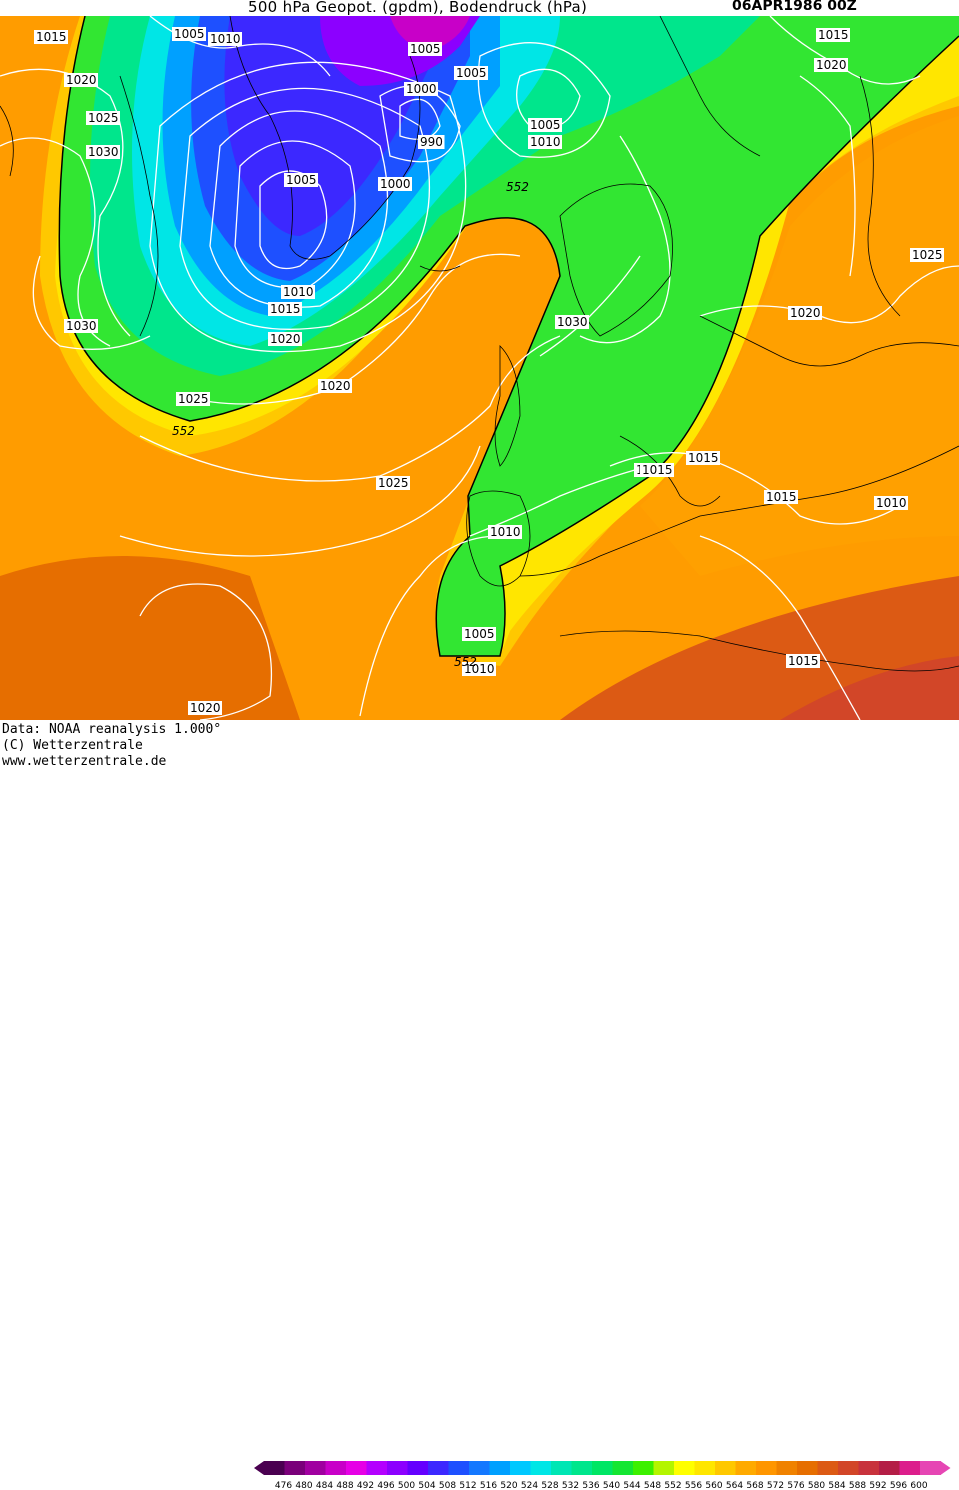 The width and height of the screenshot is (959, 1490). Describe the element at coordinates (898, 1485) in the screenshot. I see `colorbar-tick-label: 596` at that location.